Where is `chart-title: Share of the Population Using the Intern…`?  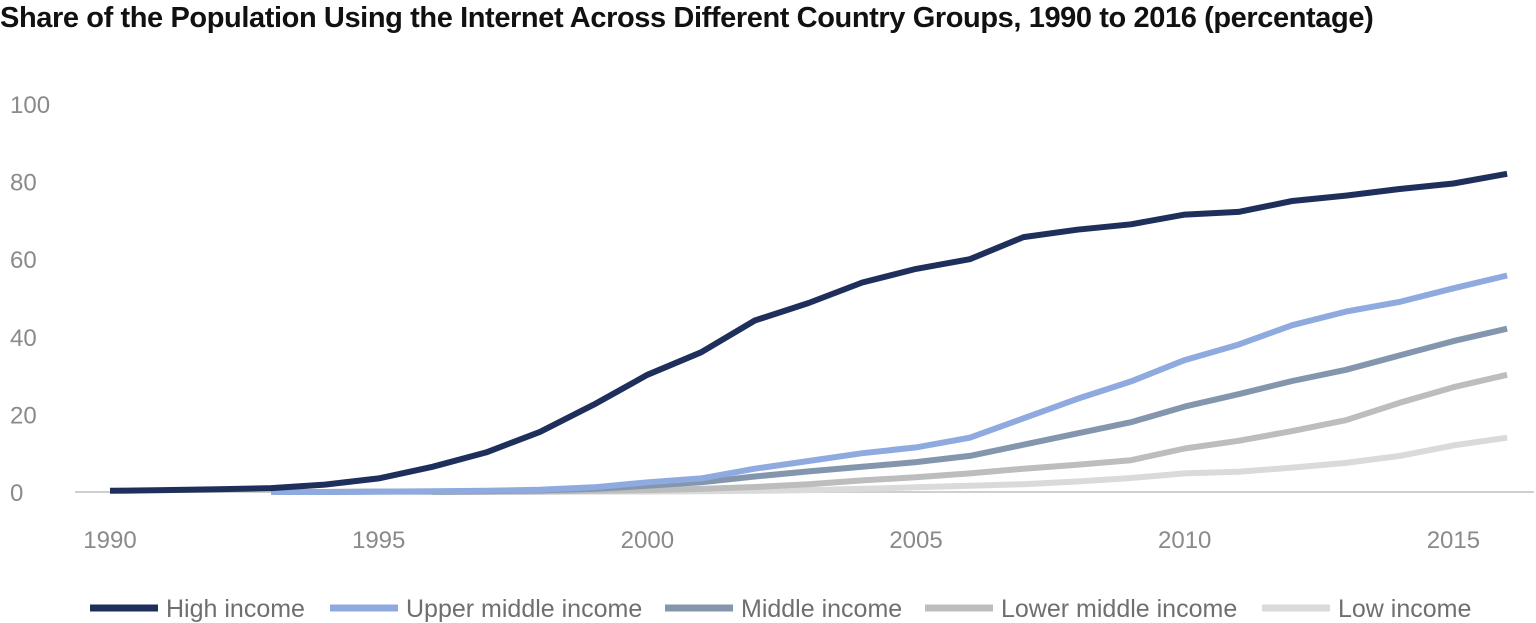
chart-title: Share of the Population Using the Intern… is located at coordinates (687, 18).